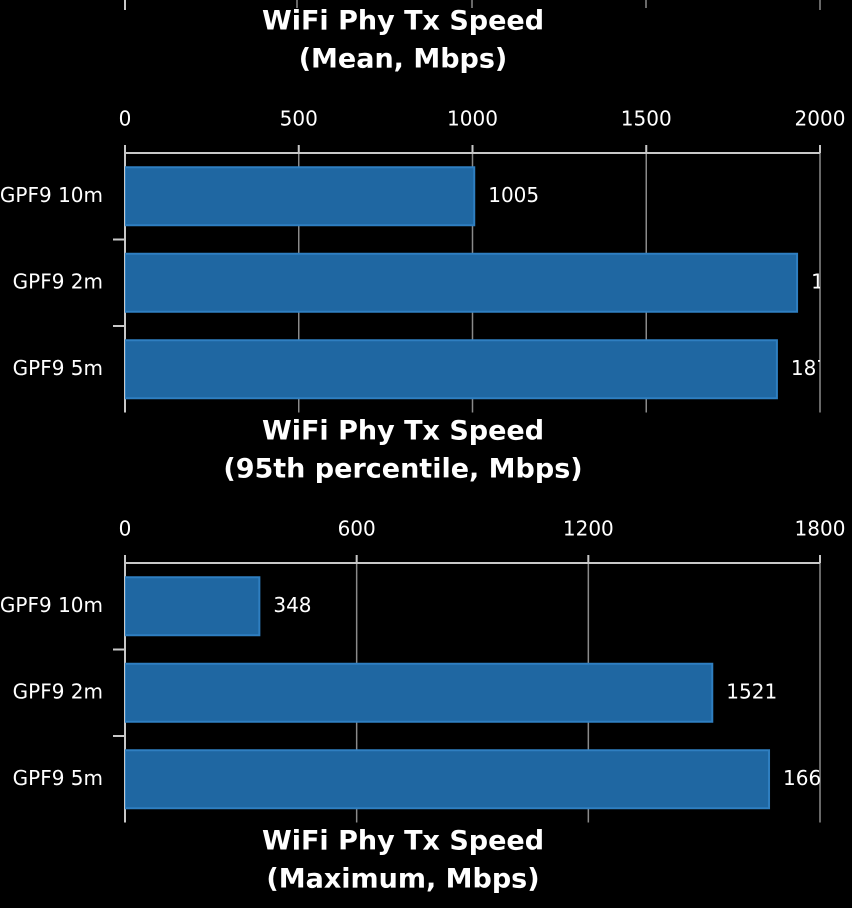  I want to click on x-tick-label: 2000, so click(820, 119).